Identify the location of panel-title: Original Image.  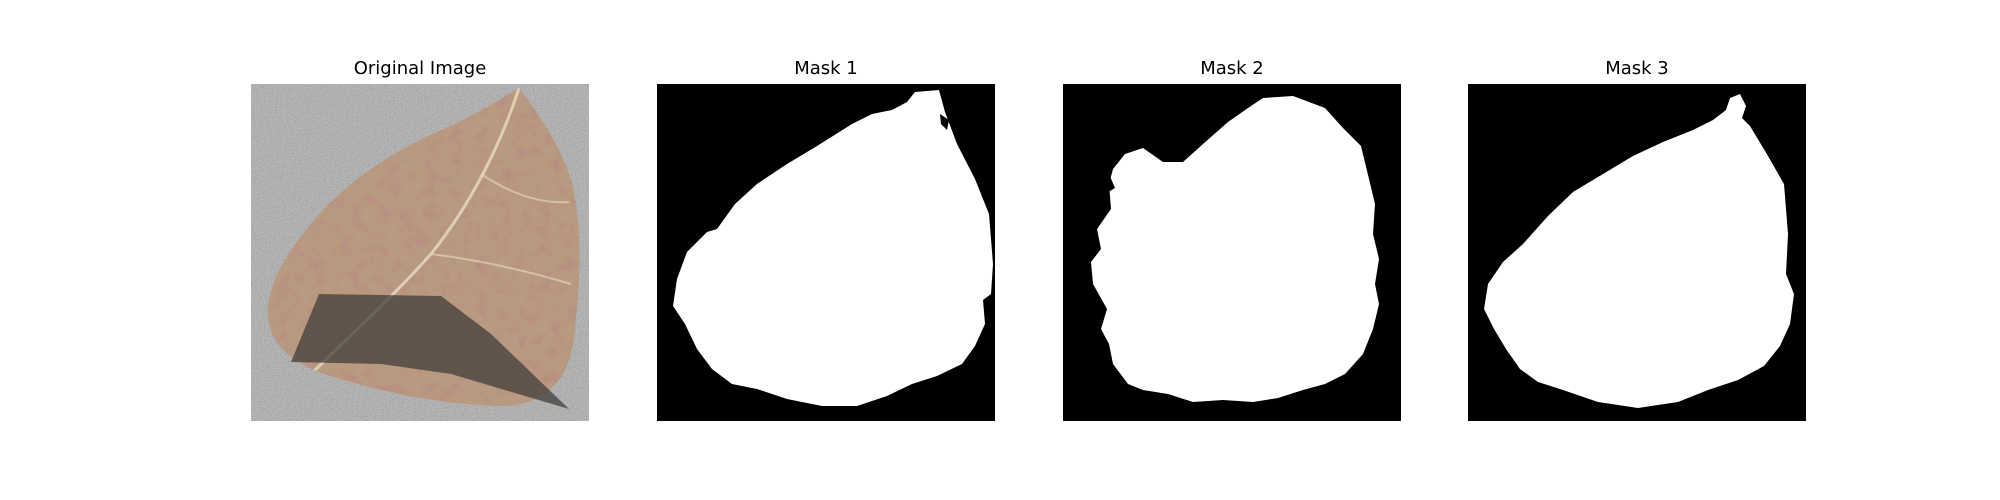
(420, 68).